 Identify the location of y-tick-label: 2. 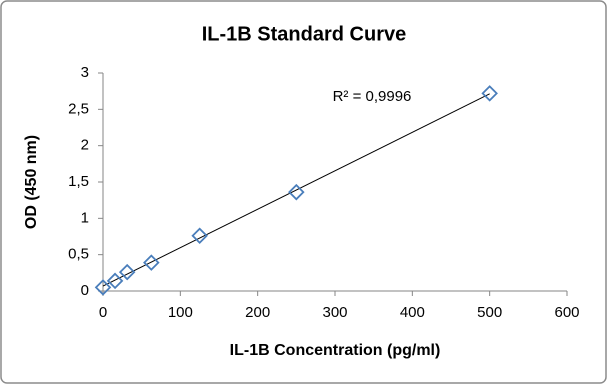
(85, 145).